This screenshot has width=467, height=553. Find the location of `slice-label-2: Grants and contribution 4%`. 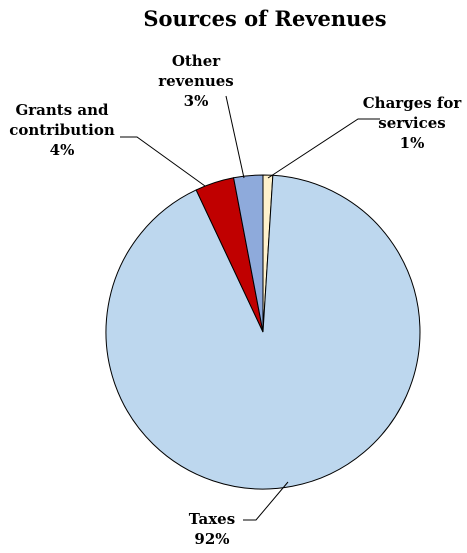

slice-label-2: Grants and contribution 4% is located at coordinates (62, 130).